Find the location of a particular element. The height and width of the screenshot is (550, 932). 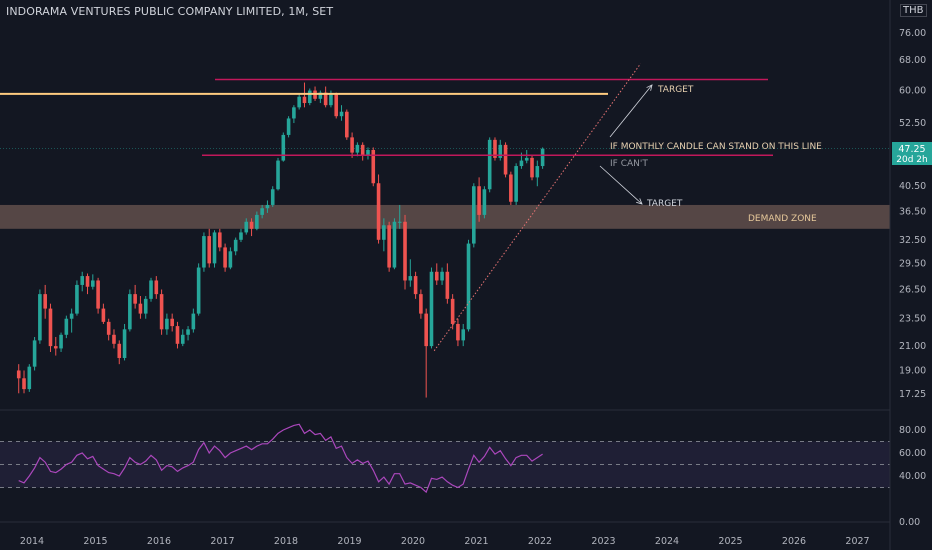

rsi-tick-label: 60.00 is located at coordinates (912, 453).